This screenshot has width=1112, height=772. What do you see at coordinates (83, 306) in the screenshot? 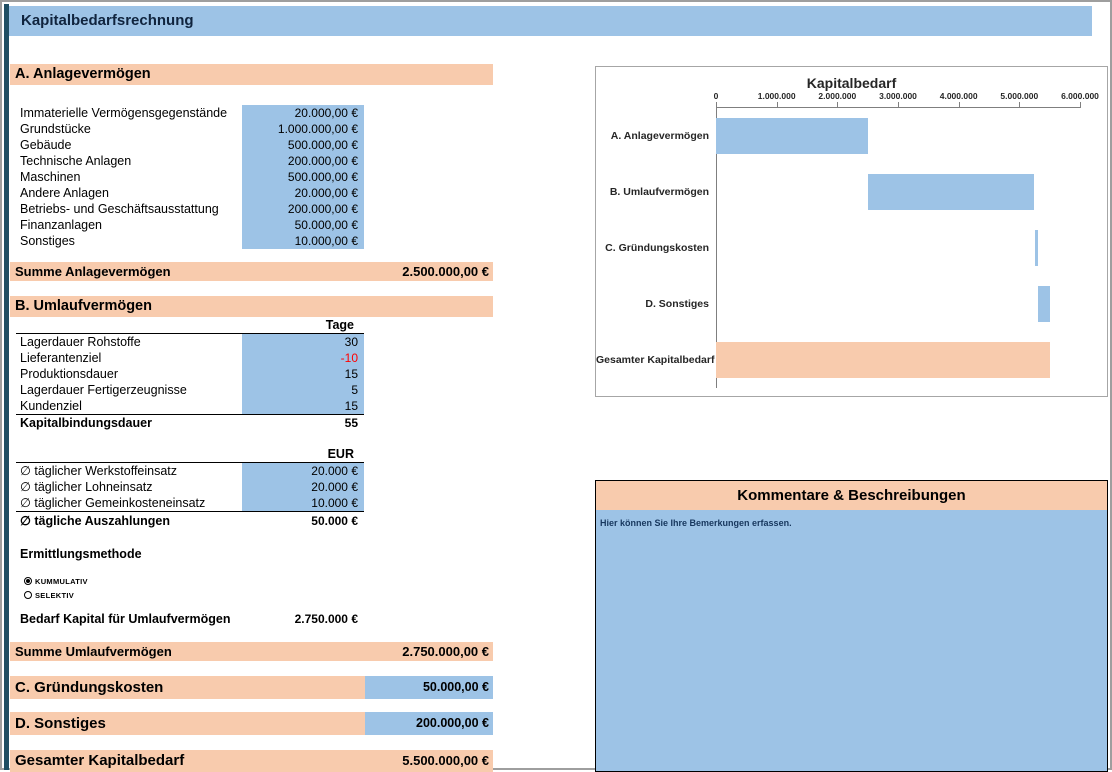
I see `section-b-title: B. Umlaufvermögen` at bounding box center [83, 306].